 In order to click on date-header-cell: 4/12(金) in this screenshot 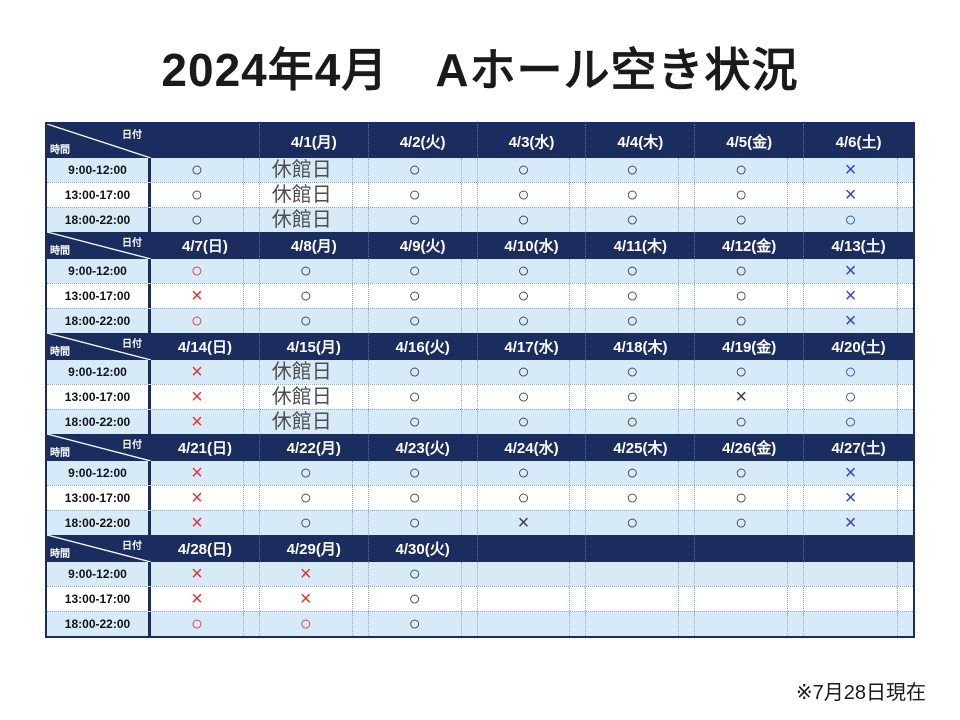, I will do `click(750, 245)`.